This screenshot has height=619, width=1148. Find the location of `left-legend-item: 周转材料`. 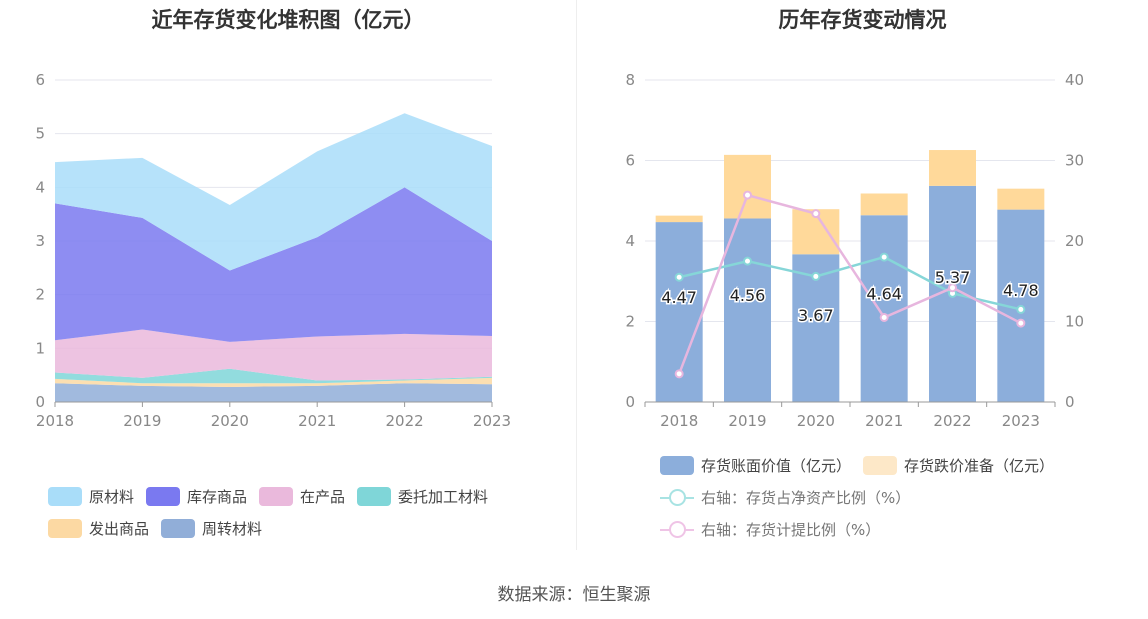

left-legend-item: 周转材料 is located at coordinates (211, 528).